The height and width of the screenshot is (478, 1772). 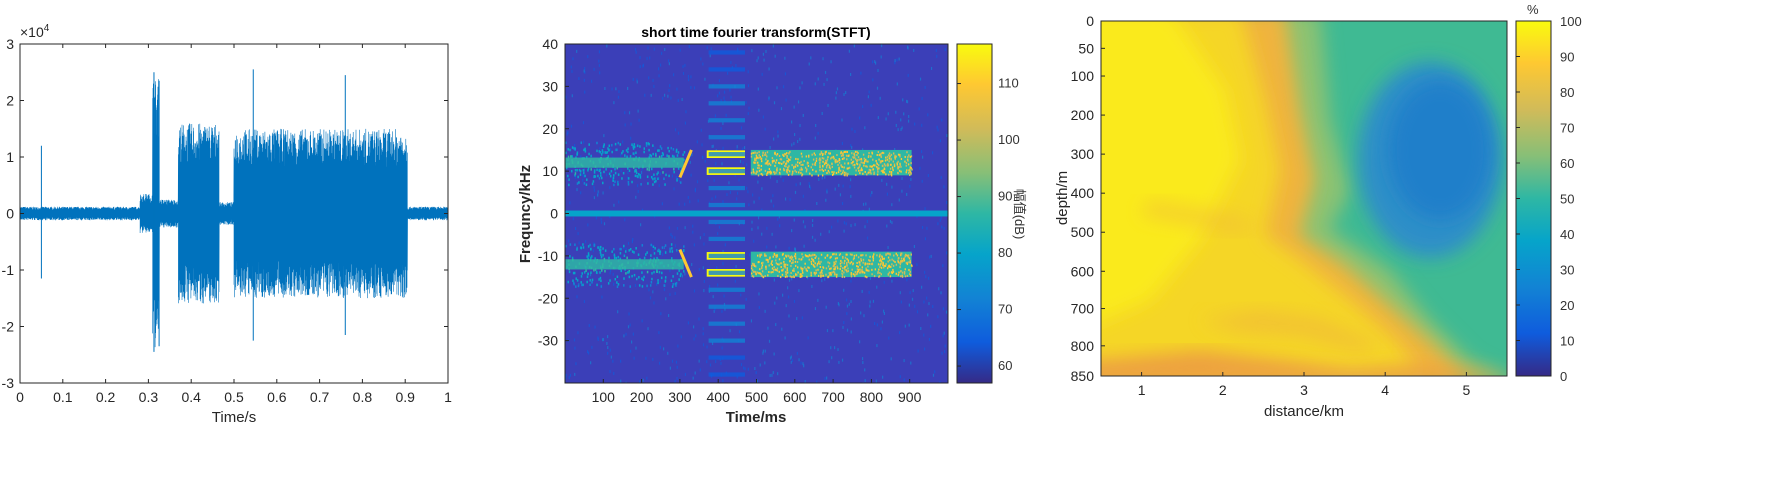 I want to click on depth-y-tick-label: 0, so click(x=1090, y=21).